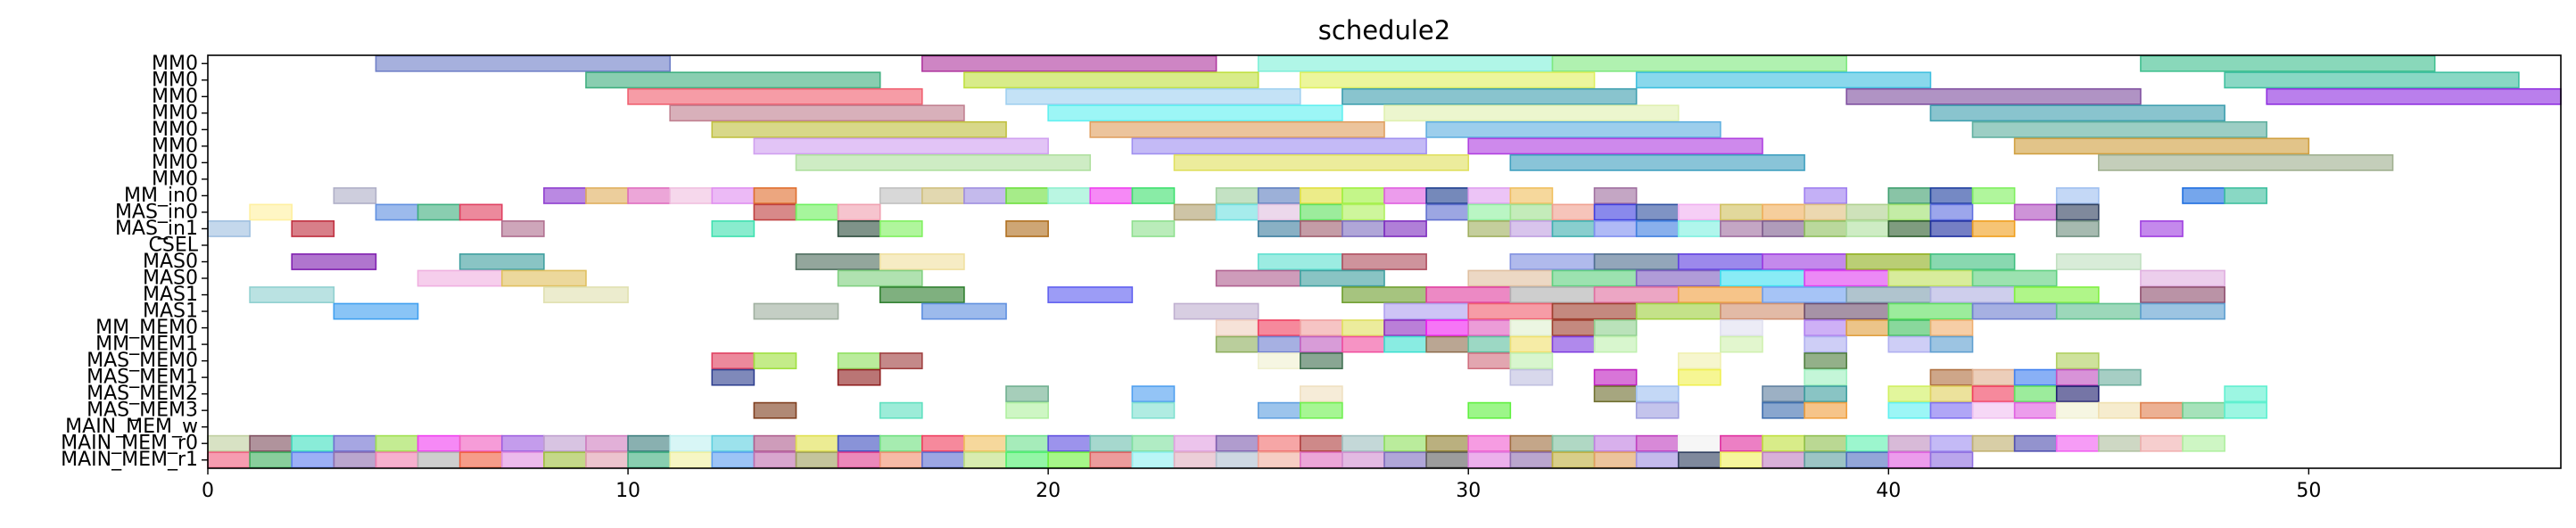 Image resolution: width=2576 pixels, height=528 pixels. I want to click on y-tick-label: MM_MEM1, so click(147, 345).